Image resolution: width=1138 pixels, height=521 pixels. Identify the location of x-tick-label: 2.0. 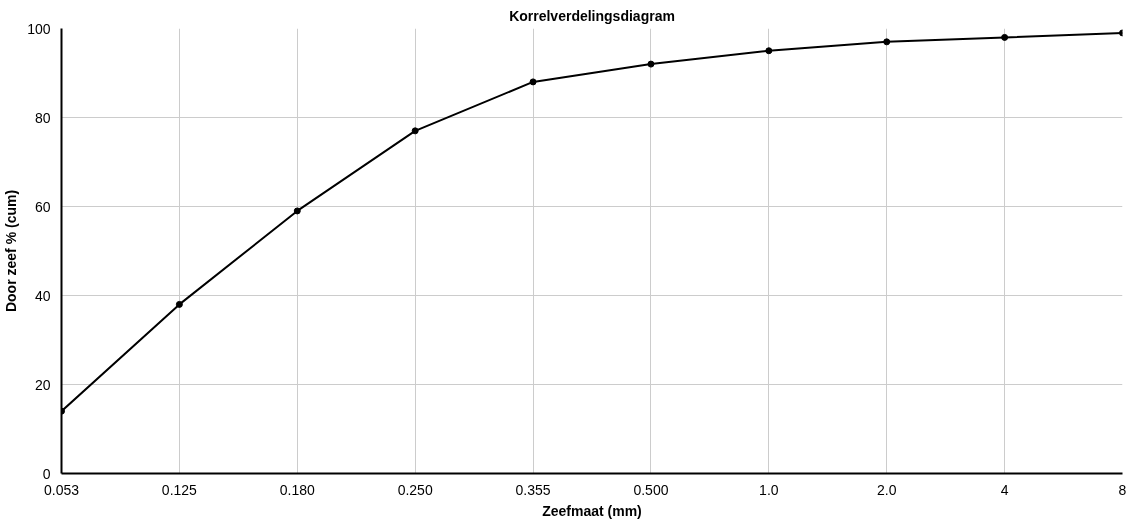
(886, 489).